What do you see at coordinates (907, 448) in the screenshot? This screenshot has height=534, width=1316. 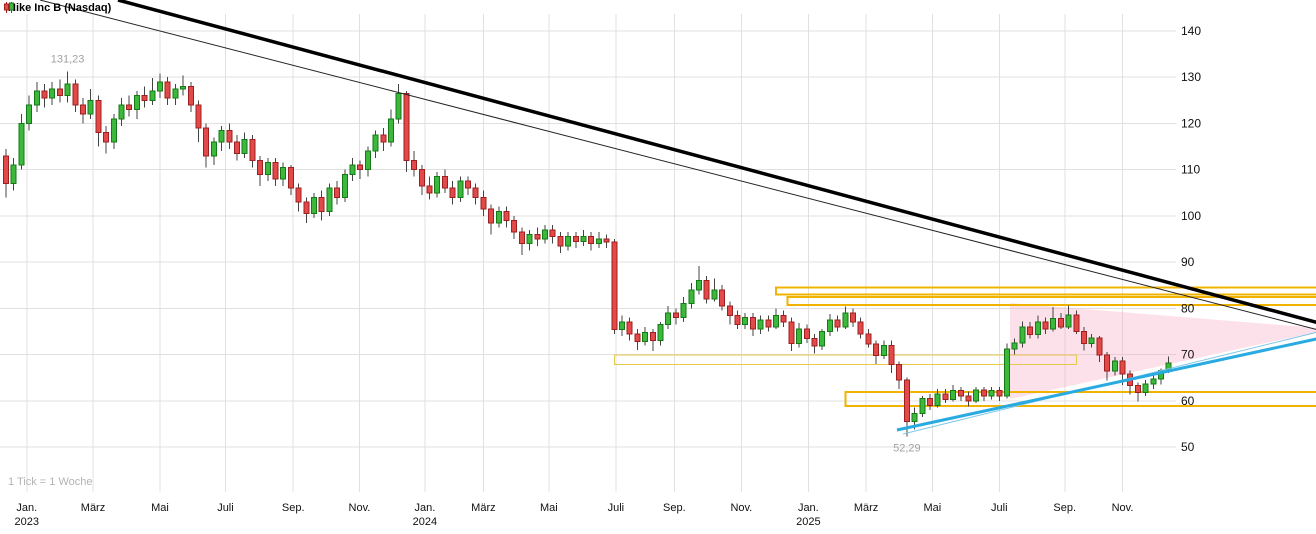 I see `low-price-label: 52,29` at bounding box center [907, 448].